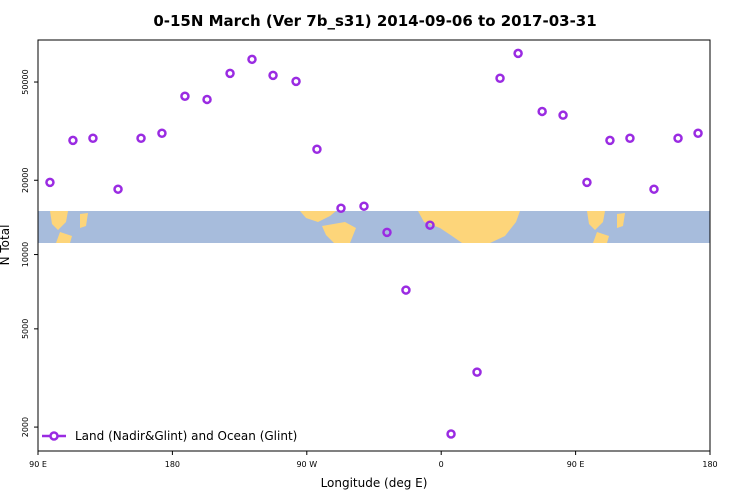  Describe the element at coordinates (374, 483) in the screenshot. I see `x-axis-label: Longitude (deg E)` at that location.